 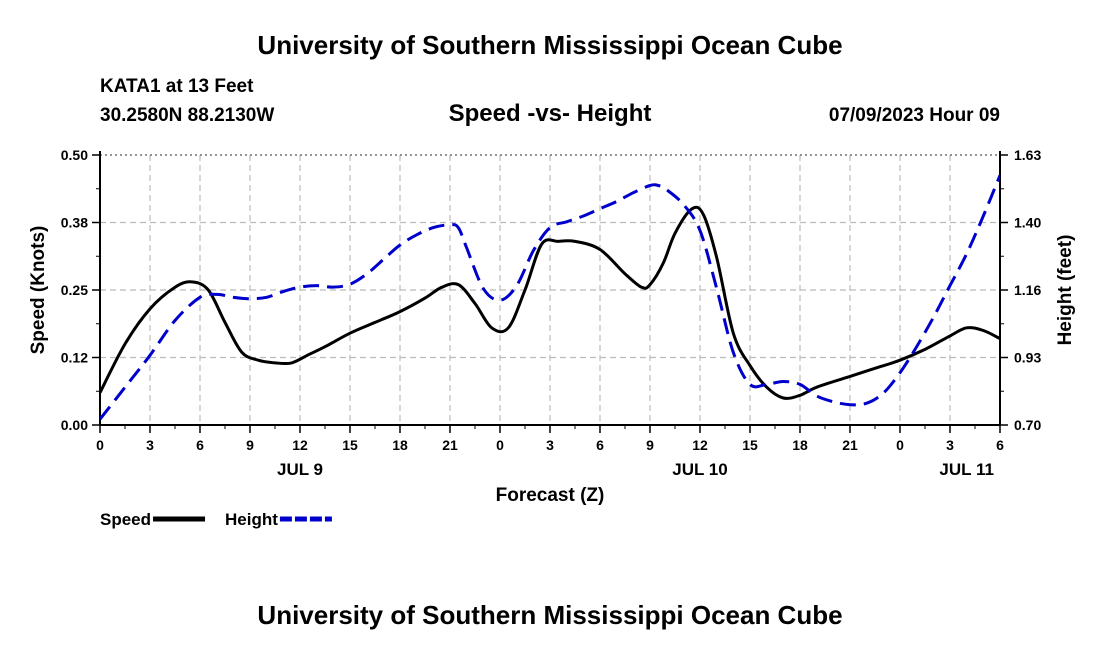 I want to click on x-axis-label: Forecast (Z), so click(x=550, y=495).